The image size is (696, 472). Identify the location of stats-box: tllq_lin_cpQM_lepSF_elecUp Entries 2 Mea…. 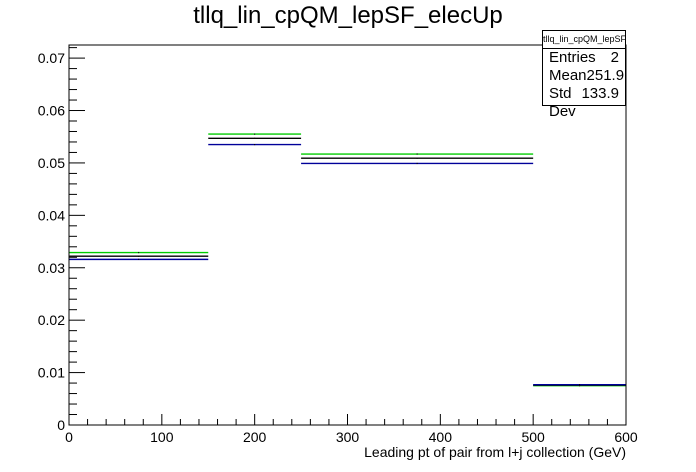
(584, 75).